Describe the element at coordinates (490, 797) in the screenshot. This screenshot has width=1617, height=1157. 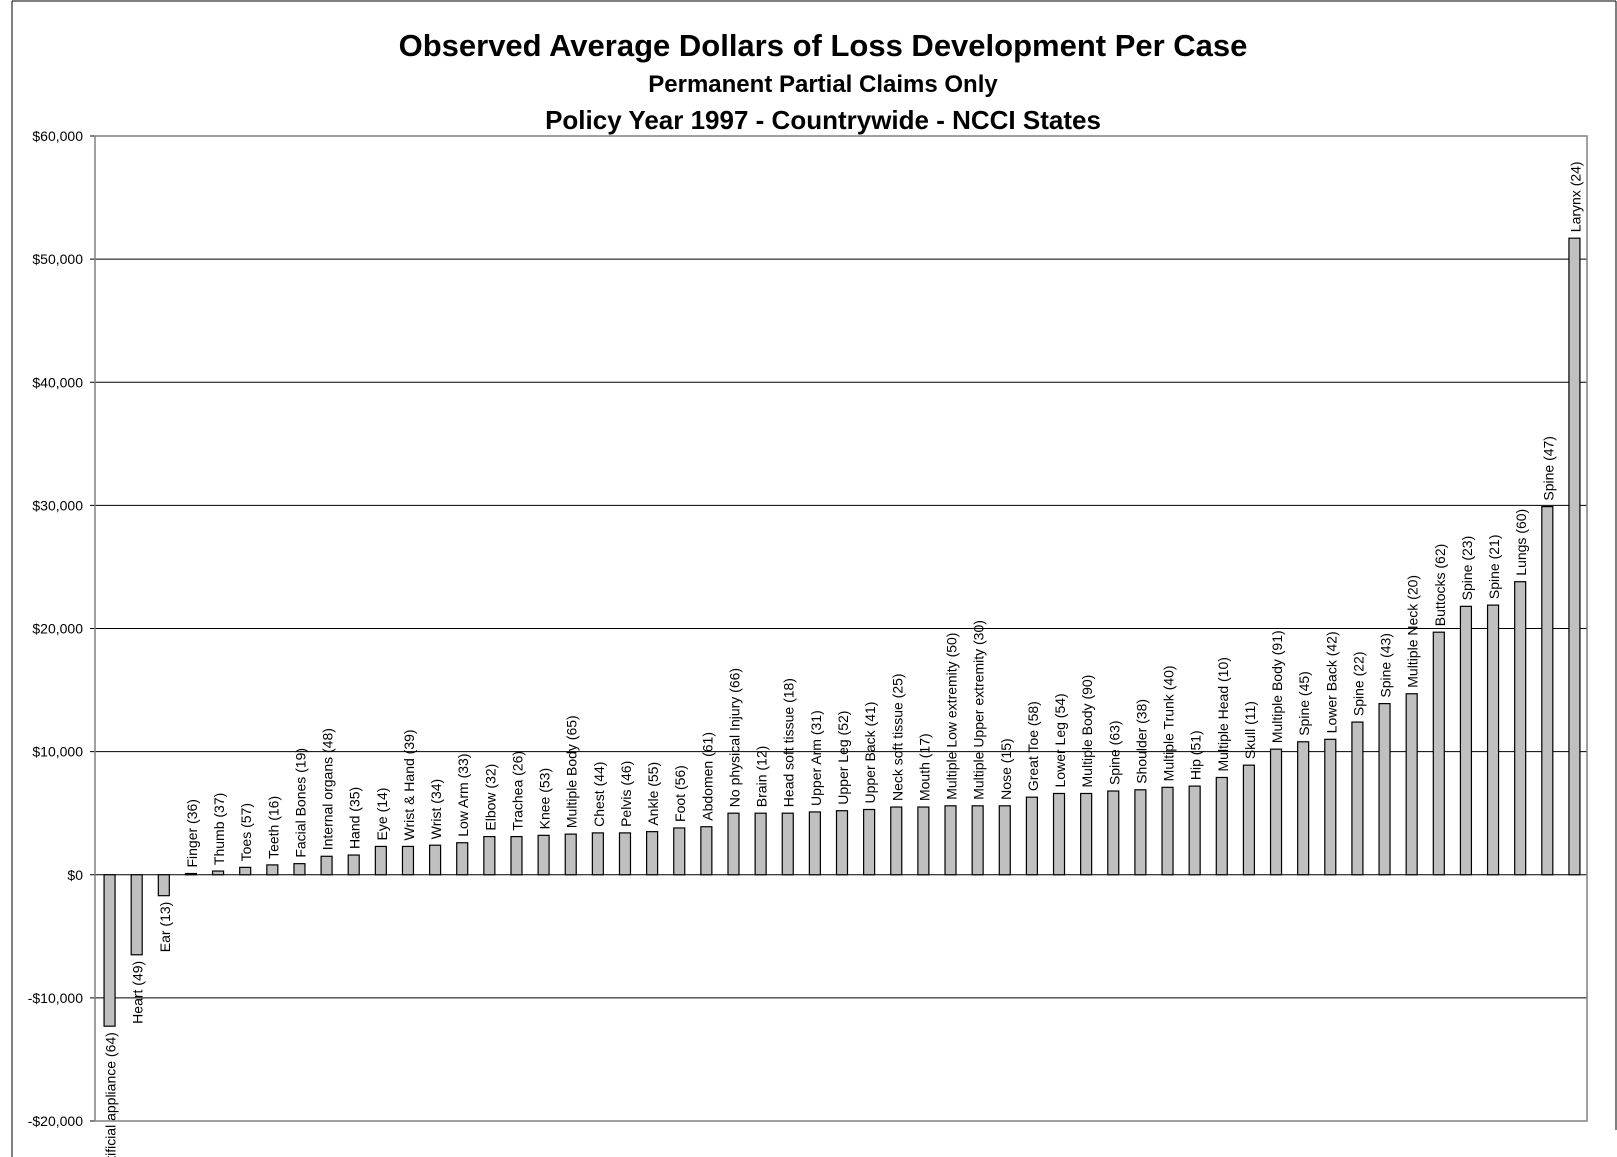
I see `category-label: Elbow (32)` at that location.